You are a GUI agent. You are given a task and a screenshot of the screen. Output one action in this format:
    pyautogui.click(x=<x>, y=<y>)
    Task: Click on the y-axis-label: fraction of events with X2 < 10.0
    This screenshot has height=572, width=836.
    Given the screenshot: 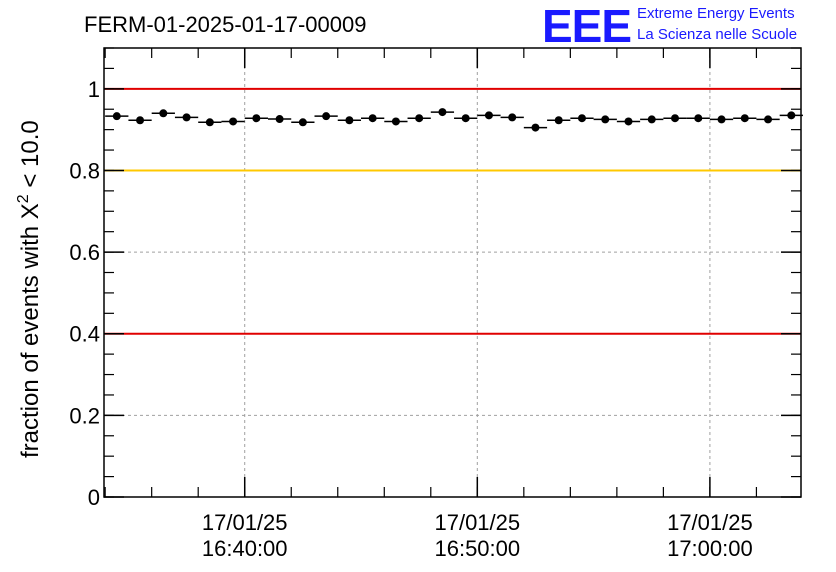 What is the action you would take?
    pyautogui.click(x=29, y=289)
    